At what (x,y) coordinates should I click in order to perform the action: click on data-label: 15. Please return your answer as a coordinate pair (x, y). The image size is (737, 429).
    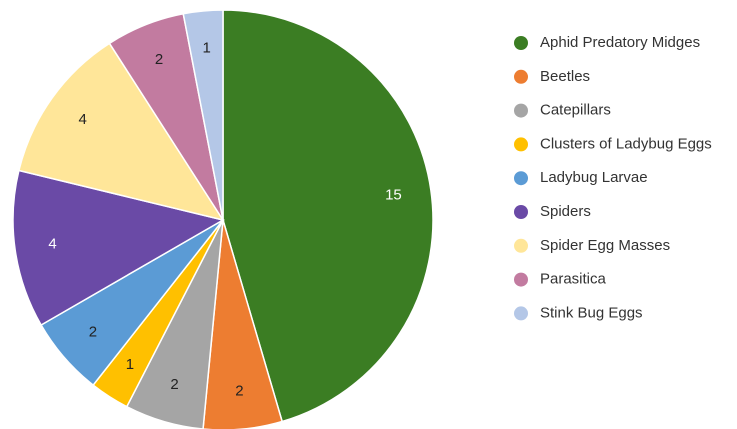
    Looking at the image, I should click on (393, 194).